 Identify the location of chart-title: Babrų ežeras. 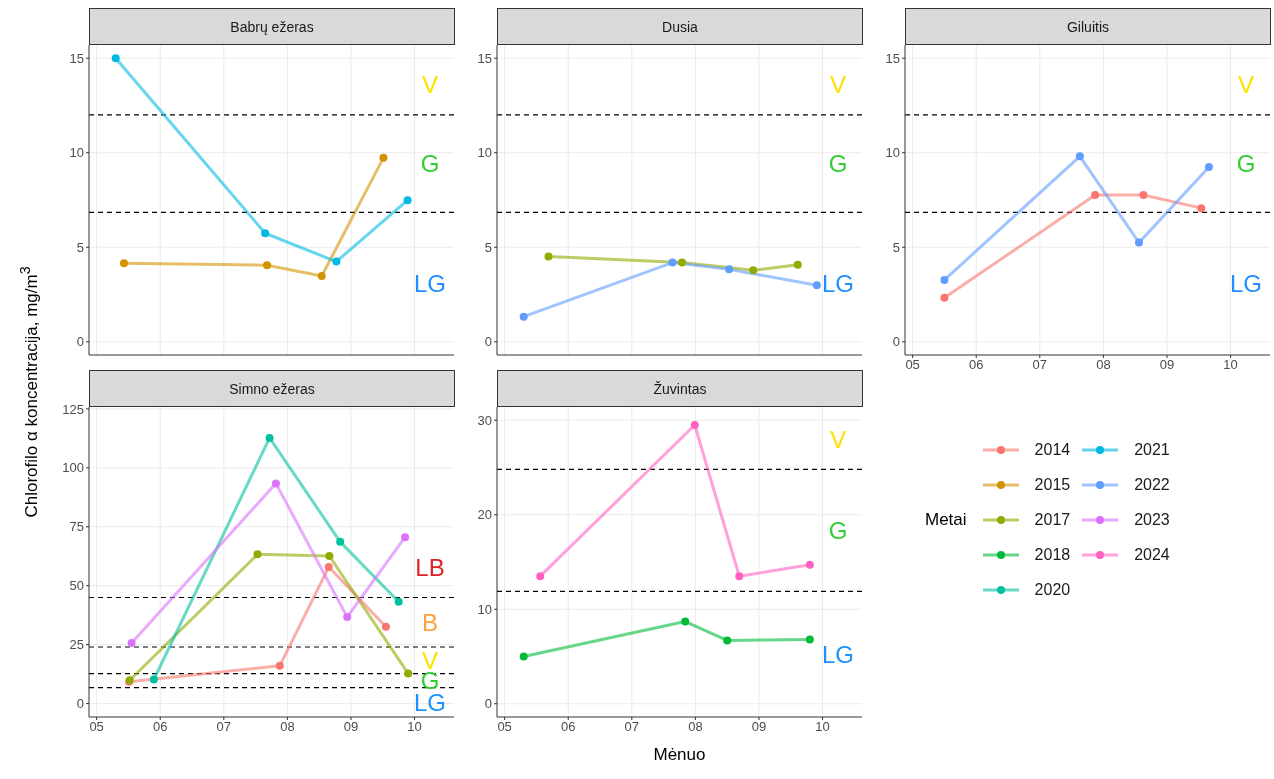
(272, 26).